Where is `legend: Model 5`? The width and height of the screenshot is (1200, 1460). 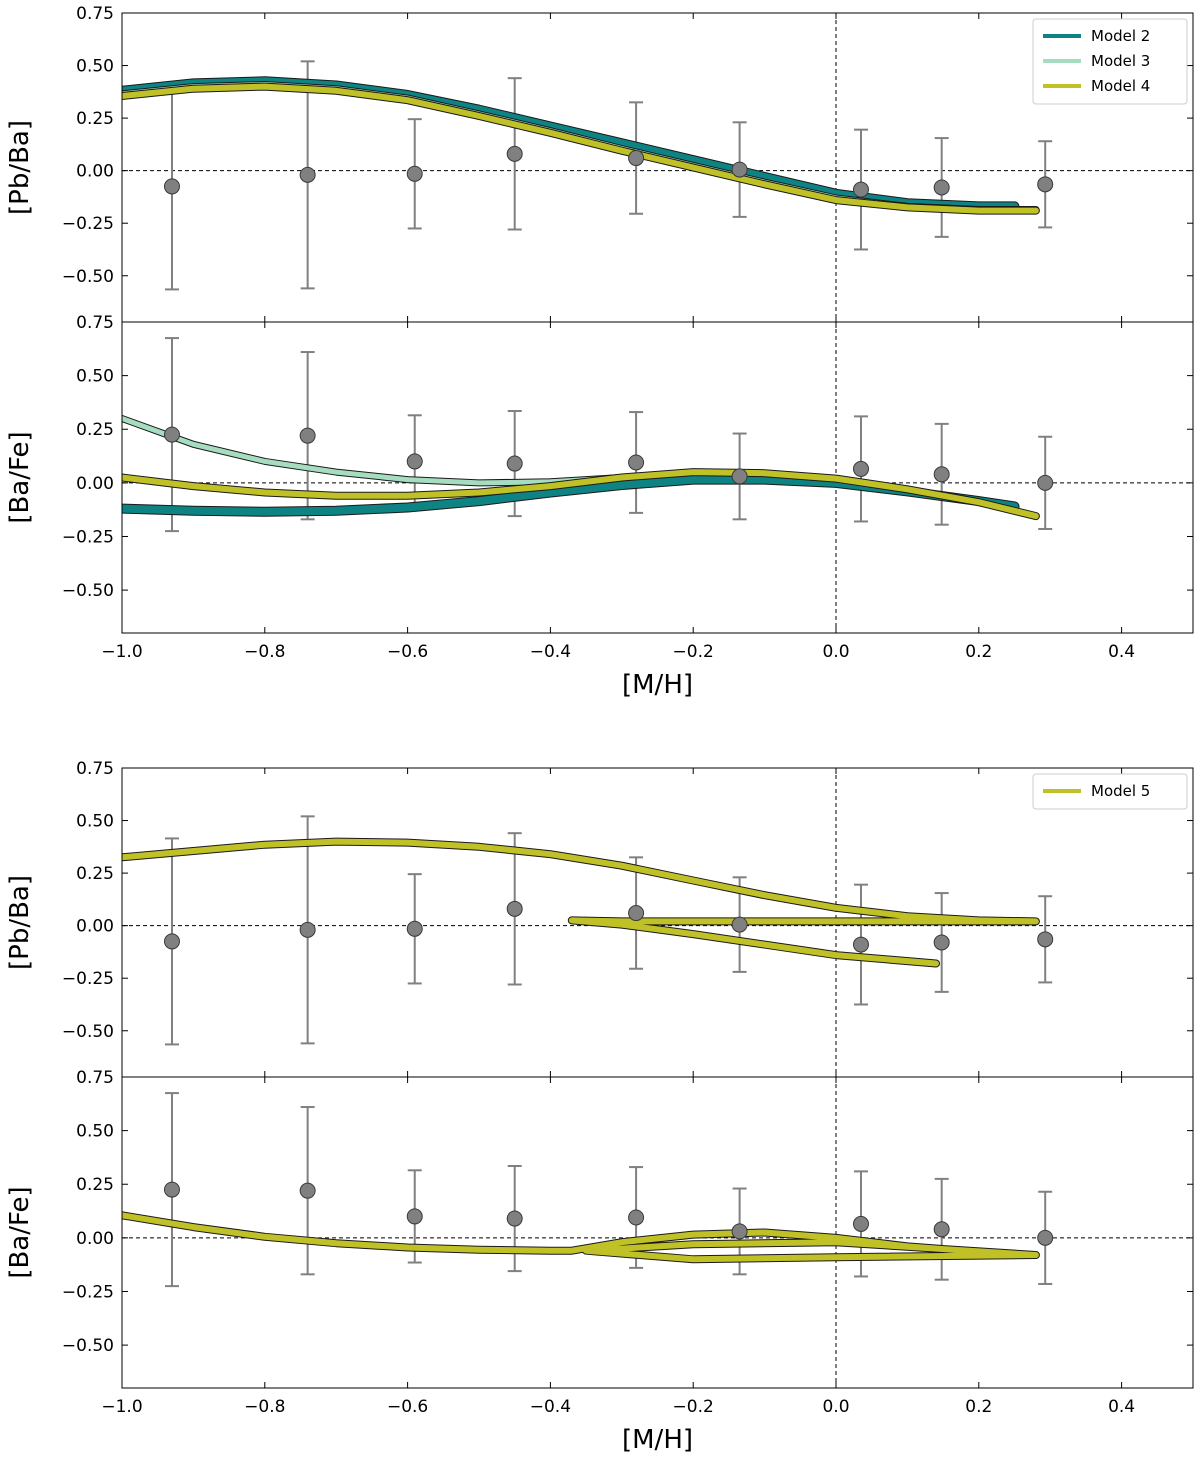
legend: Model 5 is located at coordinates (1110, 791).